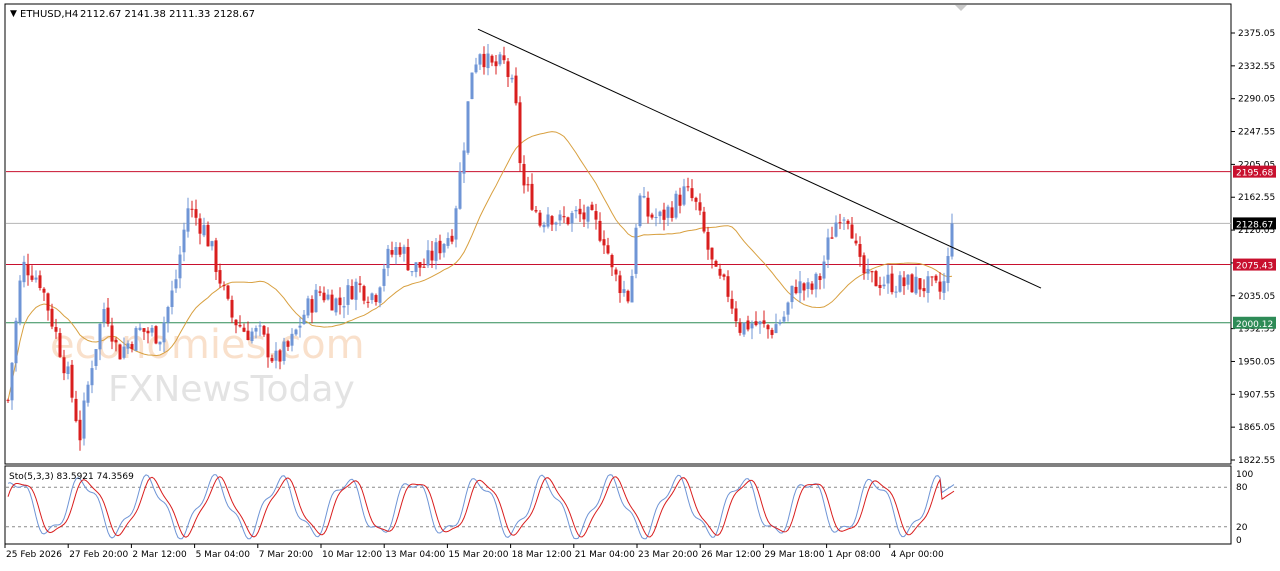 Image resolution: width=1280 pixels, height=571 pixels. Describe the element at coordinates (481, 507) in the screenshot. I see `stochastic-signal-line` at that location.